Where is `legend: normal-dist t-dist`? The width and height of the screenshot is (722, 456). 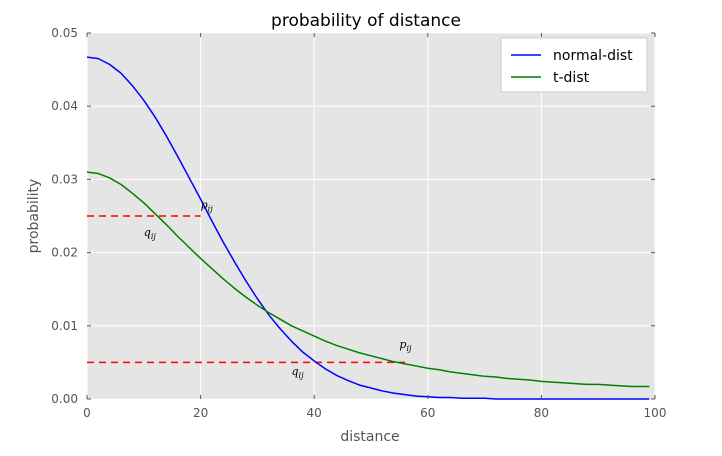
legend: normal-dist t-dist is located at coordinates (574, 65).